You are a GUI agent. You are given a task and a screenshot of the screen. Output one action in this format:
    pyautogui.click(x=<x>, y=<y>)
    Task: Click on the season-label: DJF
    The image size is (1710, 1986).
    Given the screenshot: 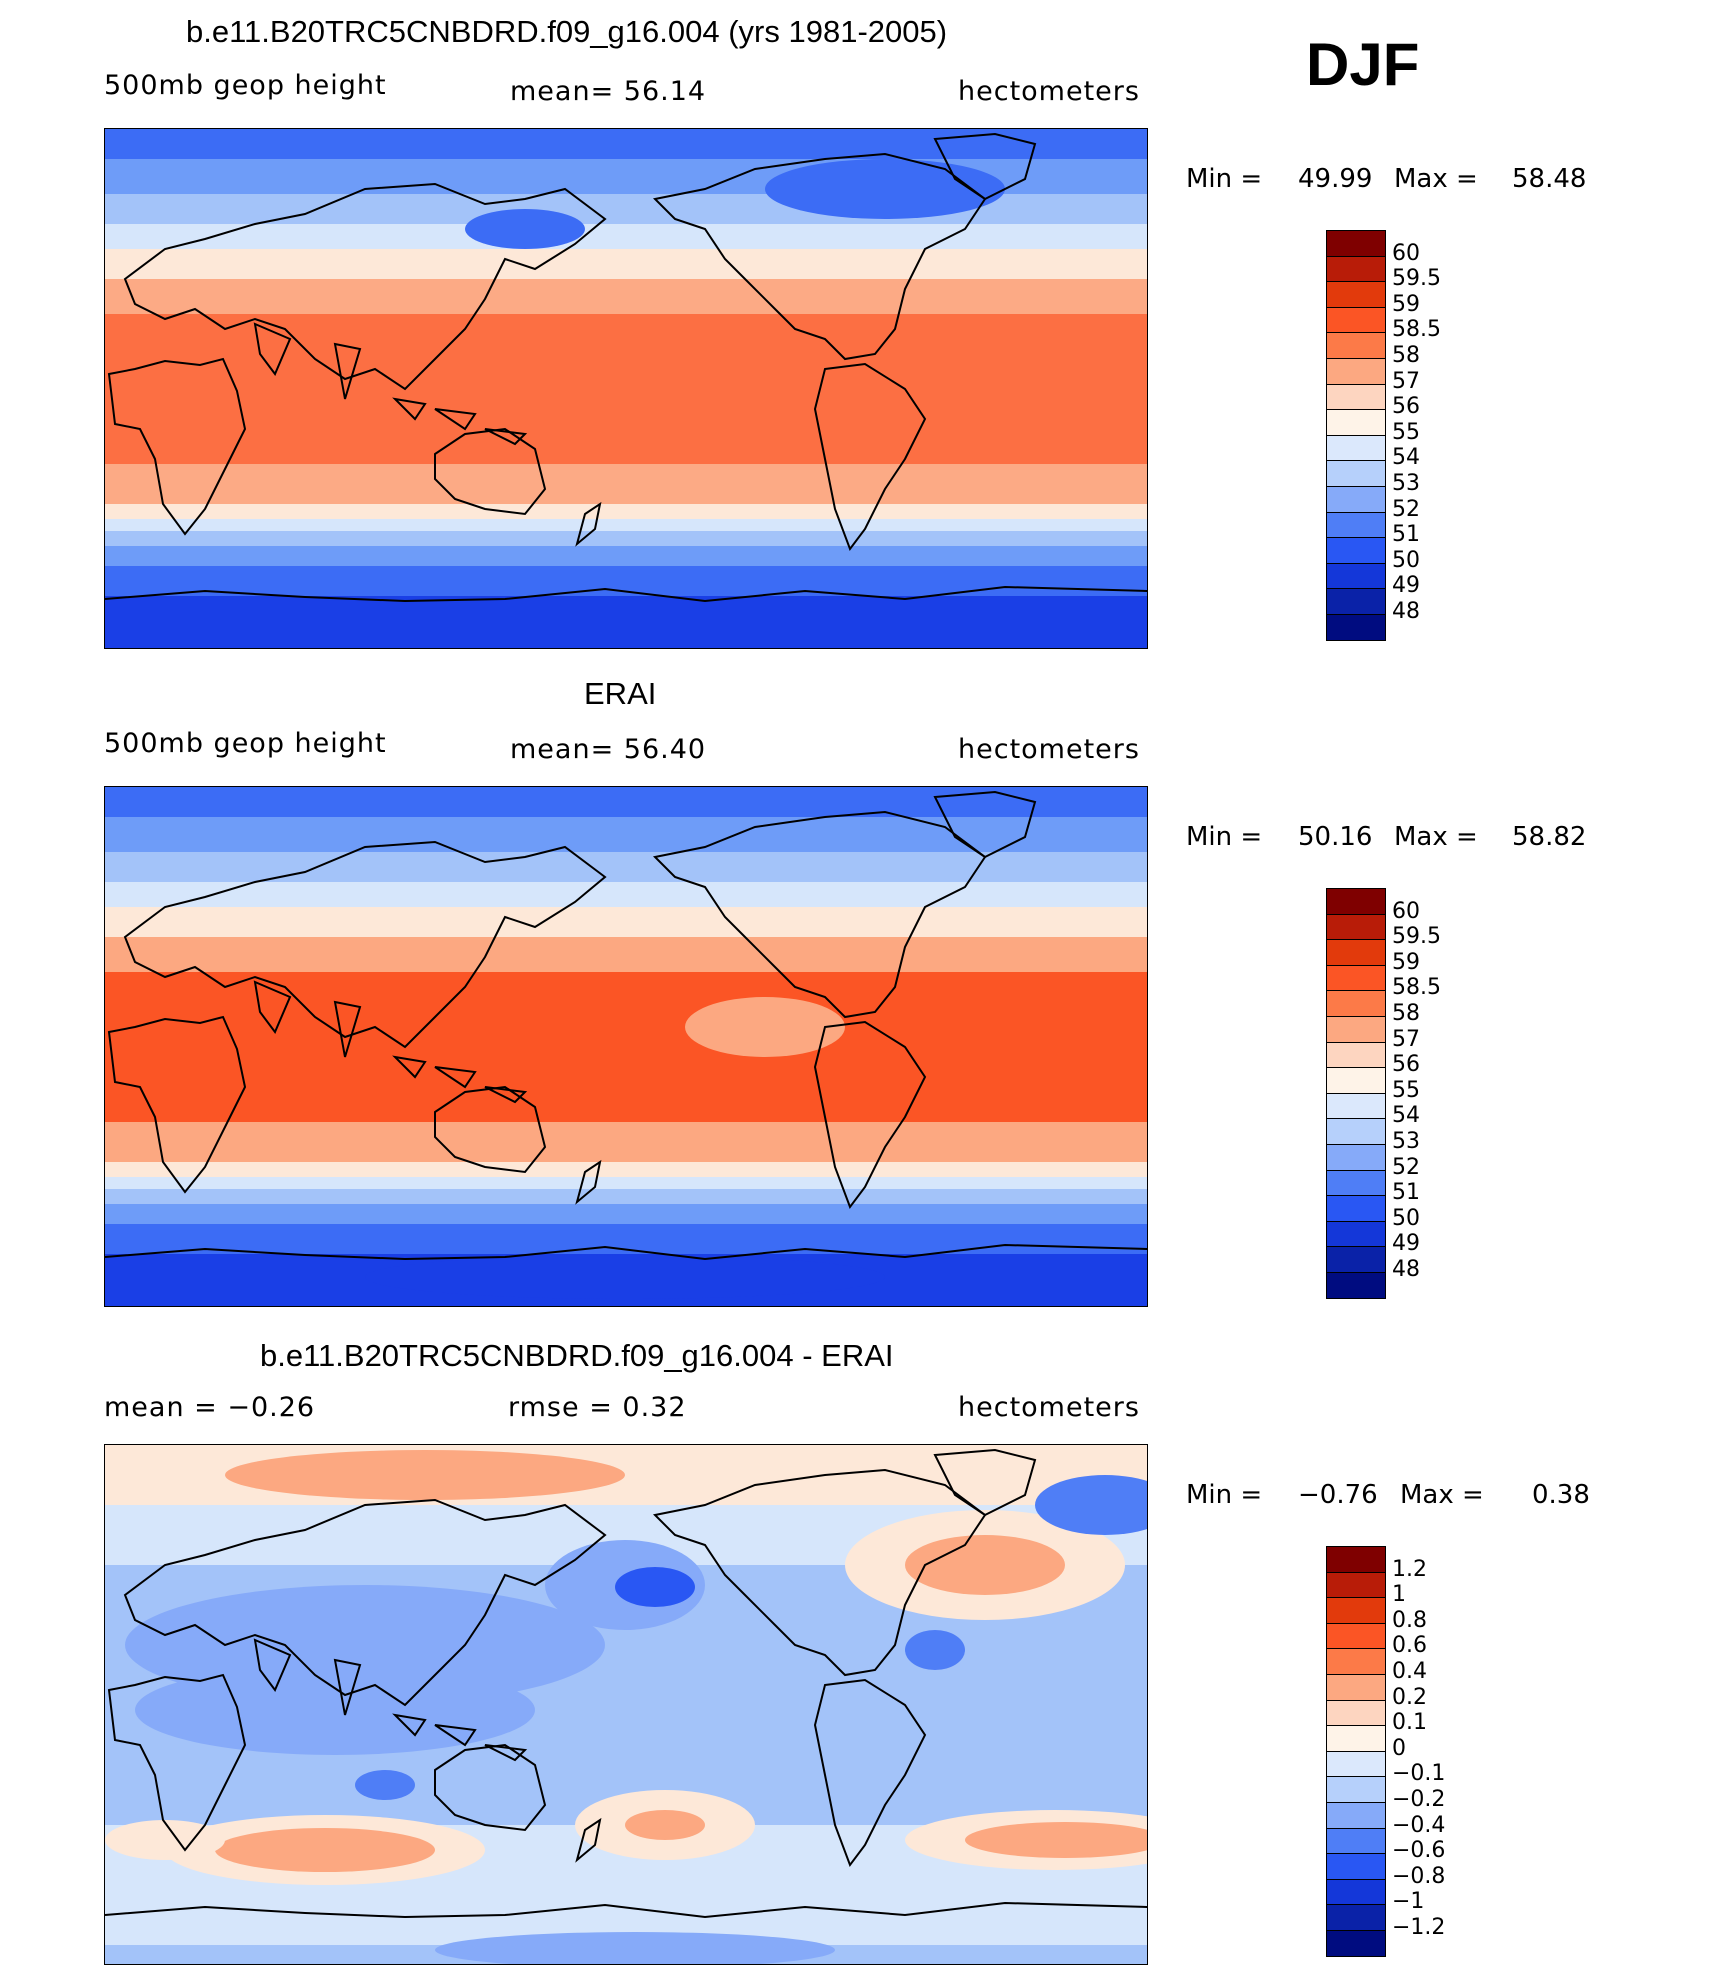 What is the action you would take?
    pyautogui.click(x=1363, y=64)
    